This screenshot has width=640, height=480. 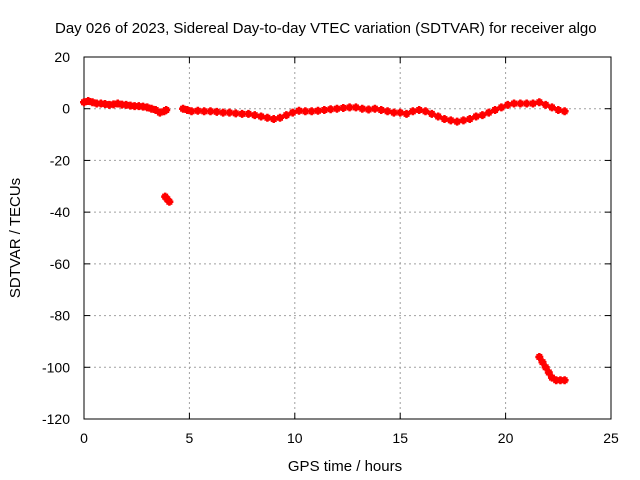 I want to click on y-tick-label: -120, so click(x=56, y=419).